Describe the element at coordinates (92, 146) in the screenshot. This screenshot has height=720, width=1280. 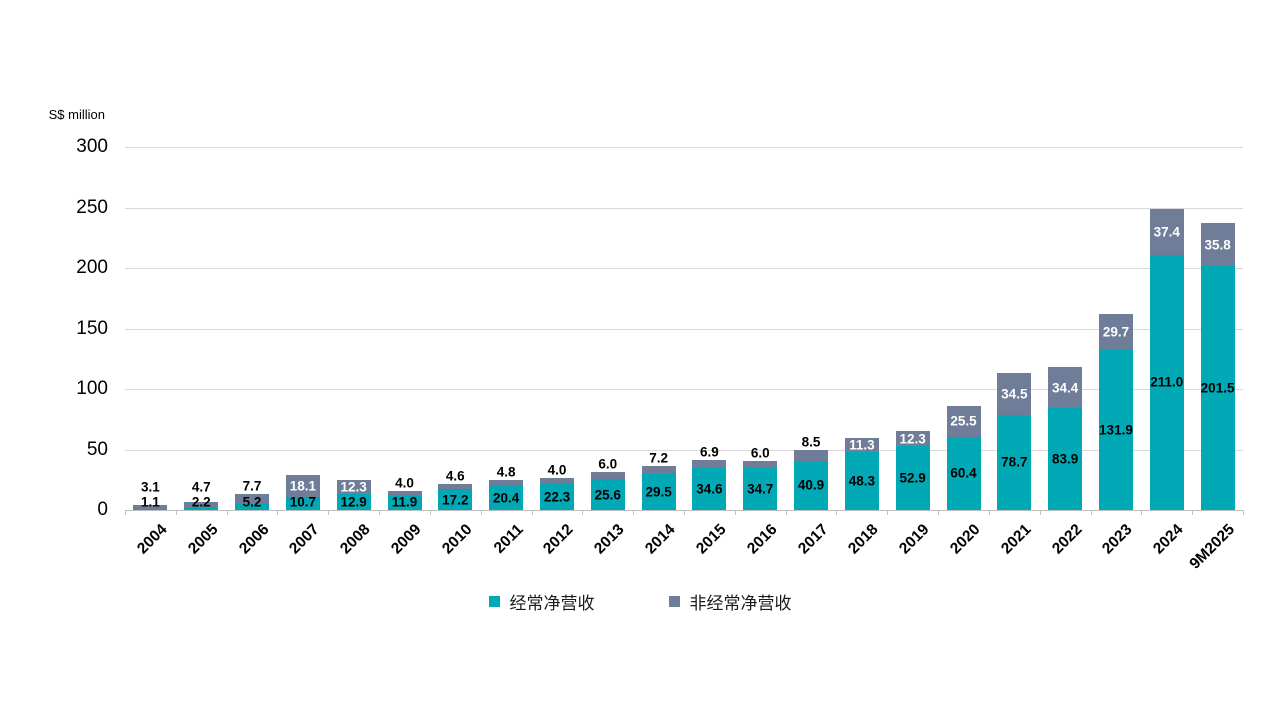
I see `y-axis-tick-label: 300` at that location.